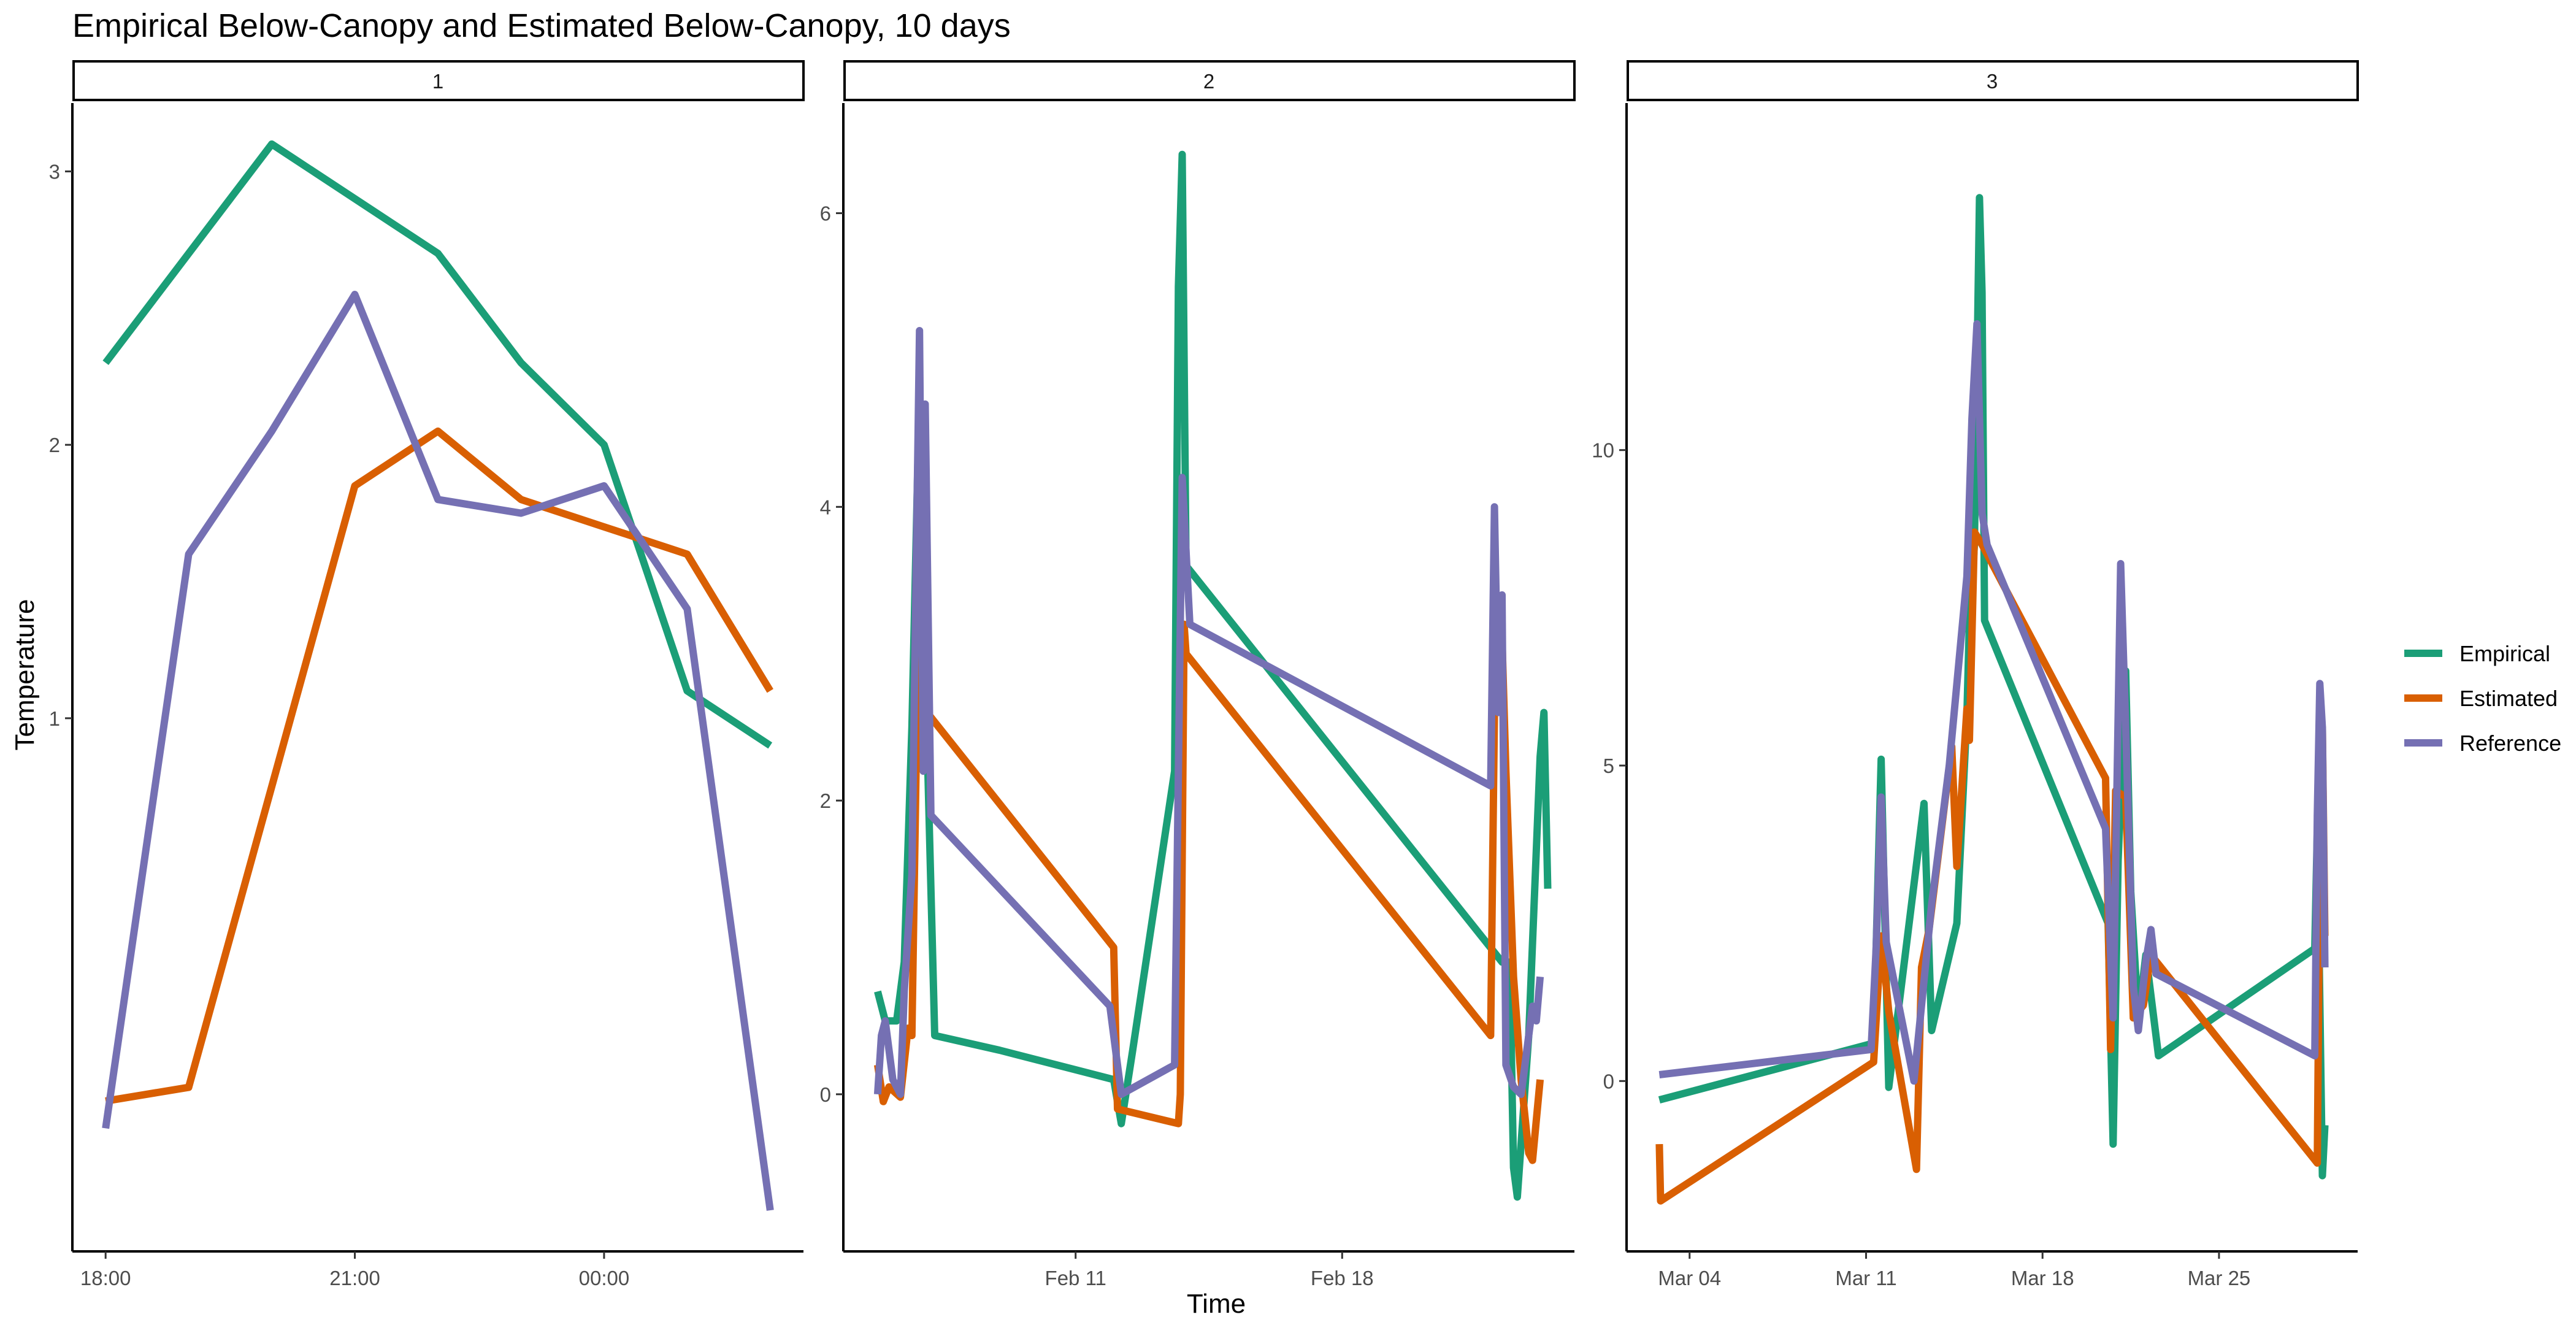 The width and height of the screenshot is (2576, 1325). I want to click on y-tick-label: 5, so click(1608, 766).